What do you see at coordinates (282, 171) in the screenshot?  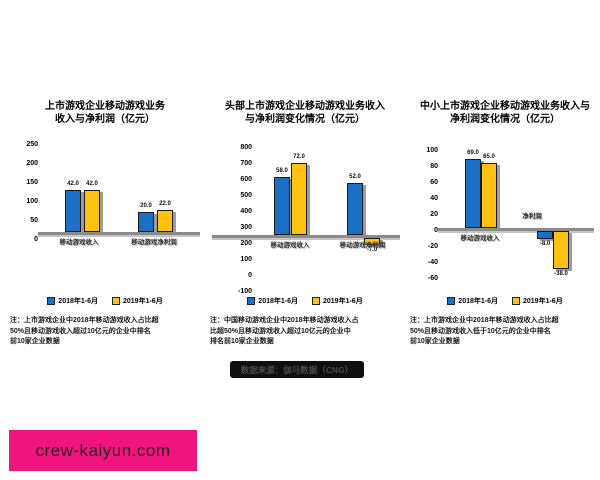 I see `bar-value-label: 58.0` at bounding box center [282, 171].